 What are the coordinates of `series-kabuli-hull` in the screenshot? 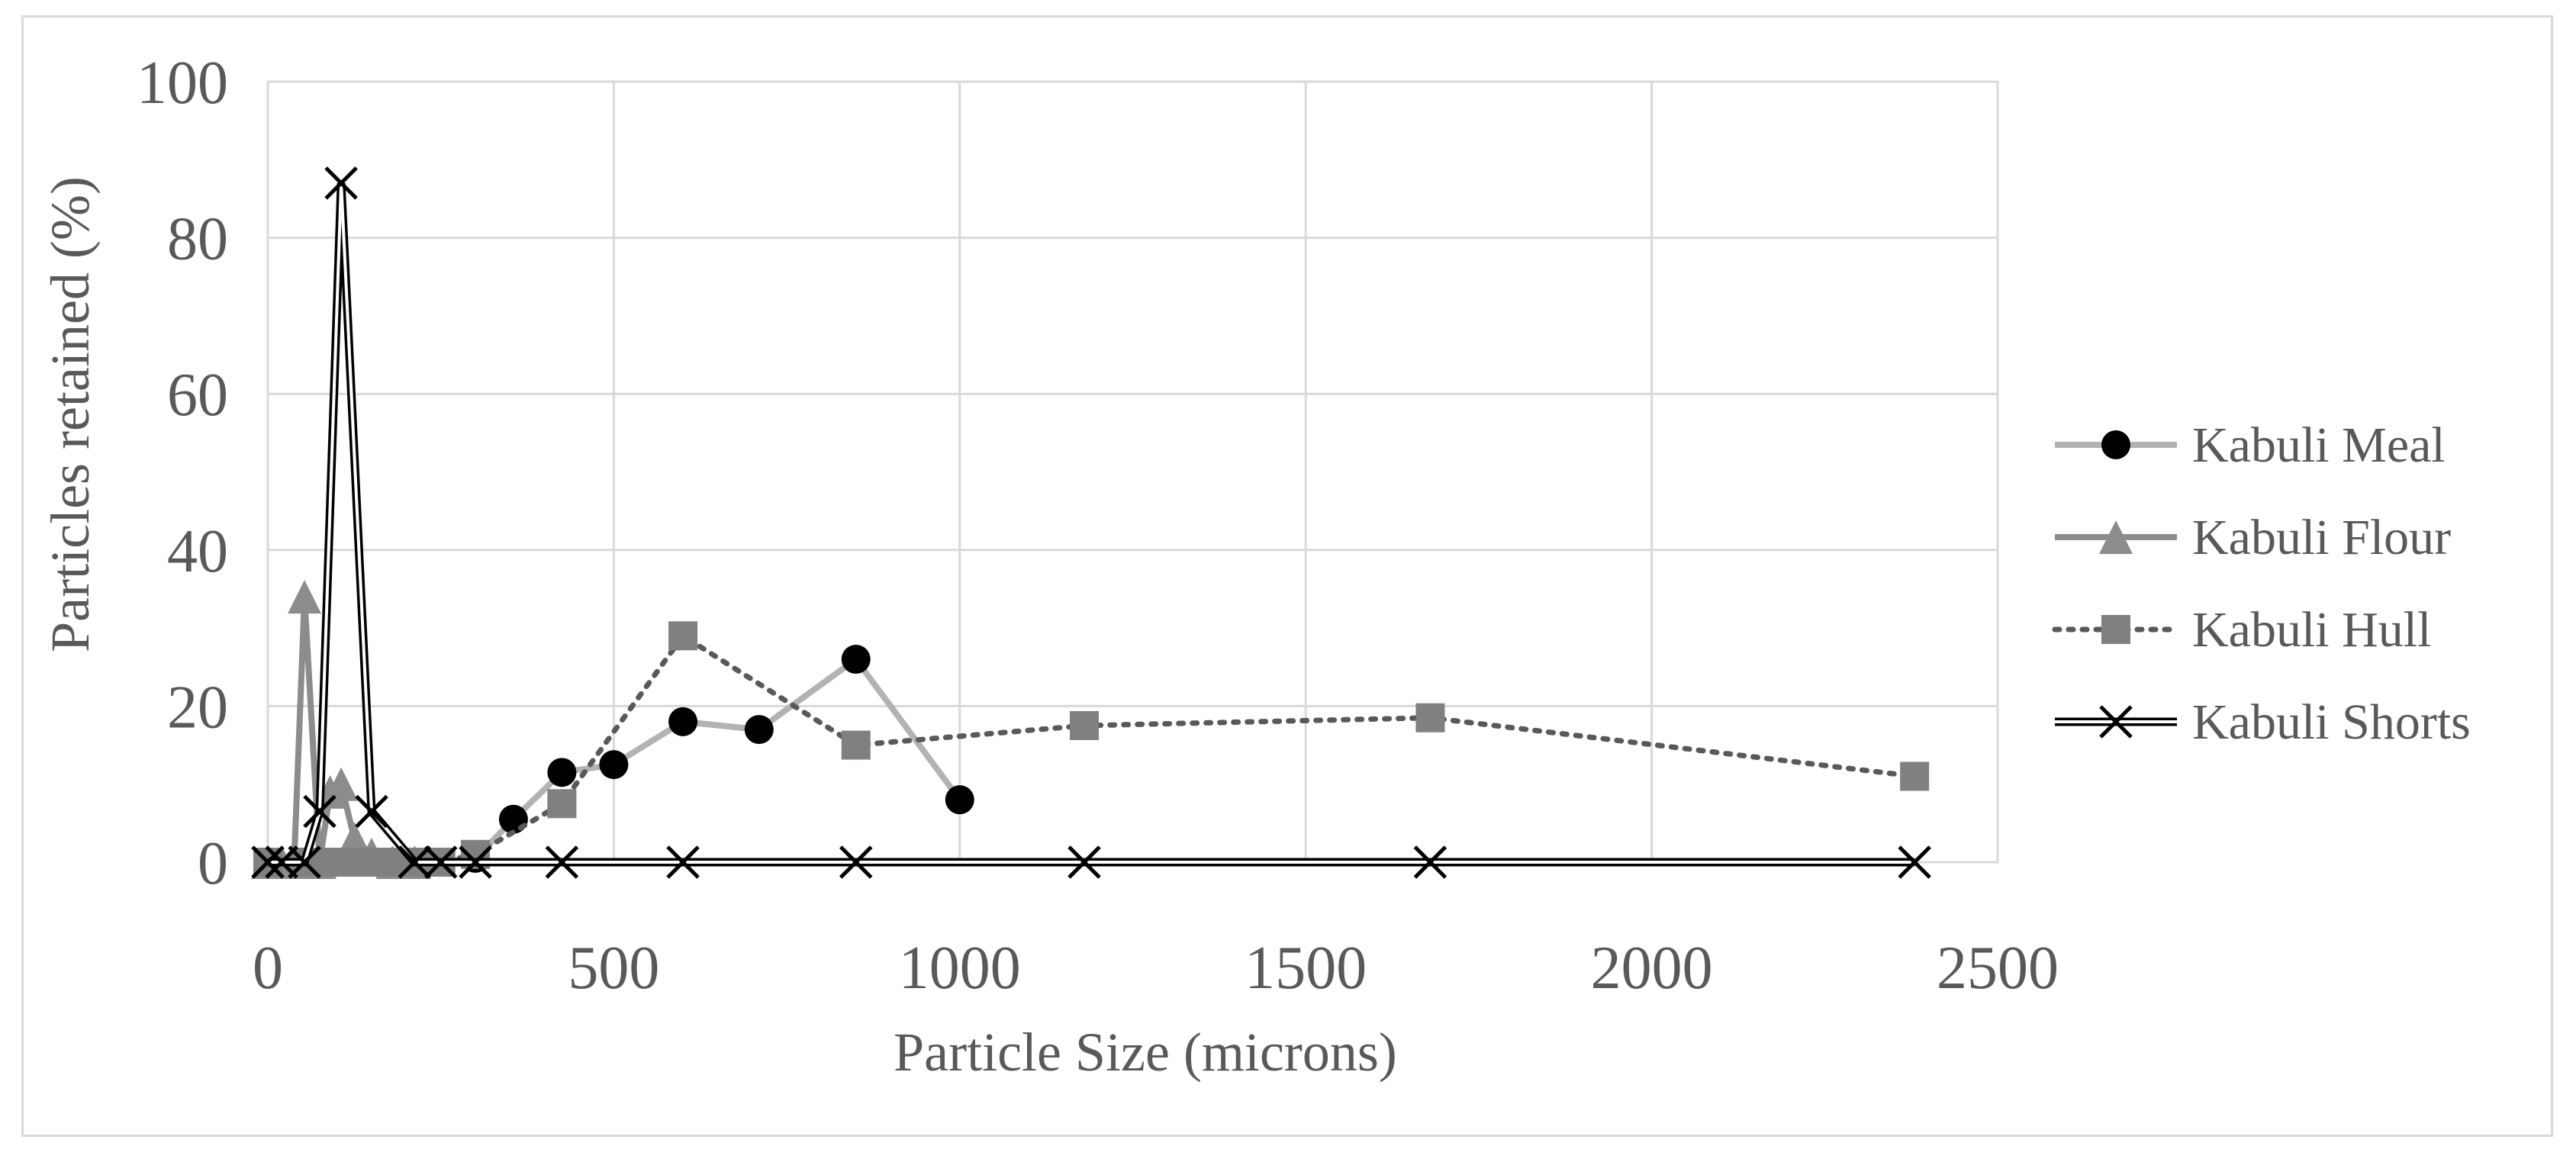 It's located at (1091, 749).